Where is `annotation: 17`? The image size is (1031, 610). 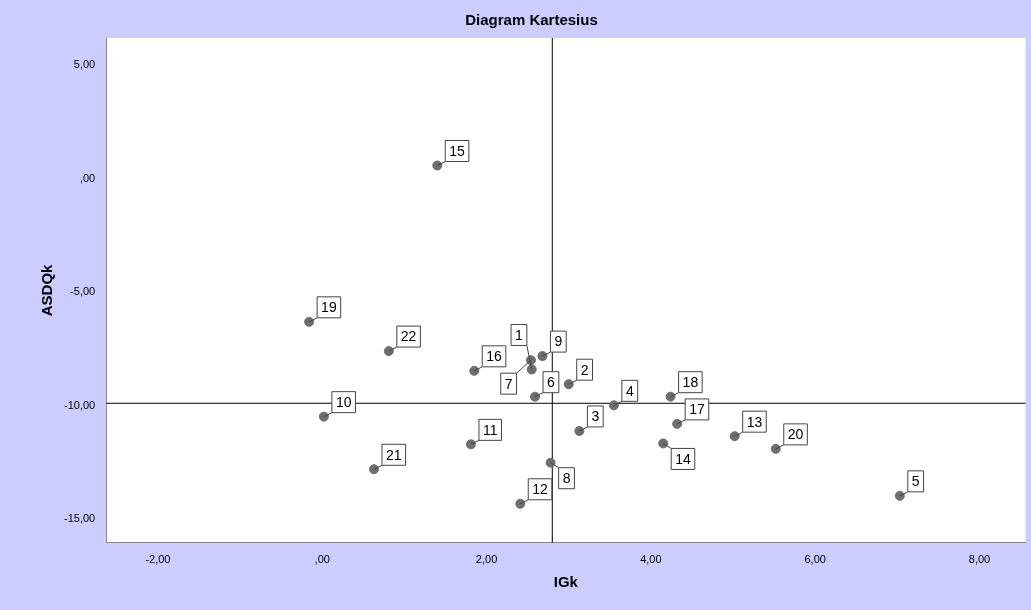
annotation: 17 is located at coordinates (697, 409).